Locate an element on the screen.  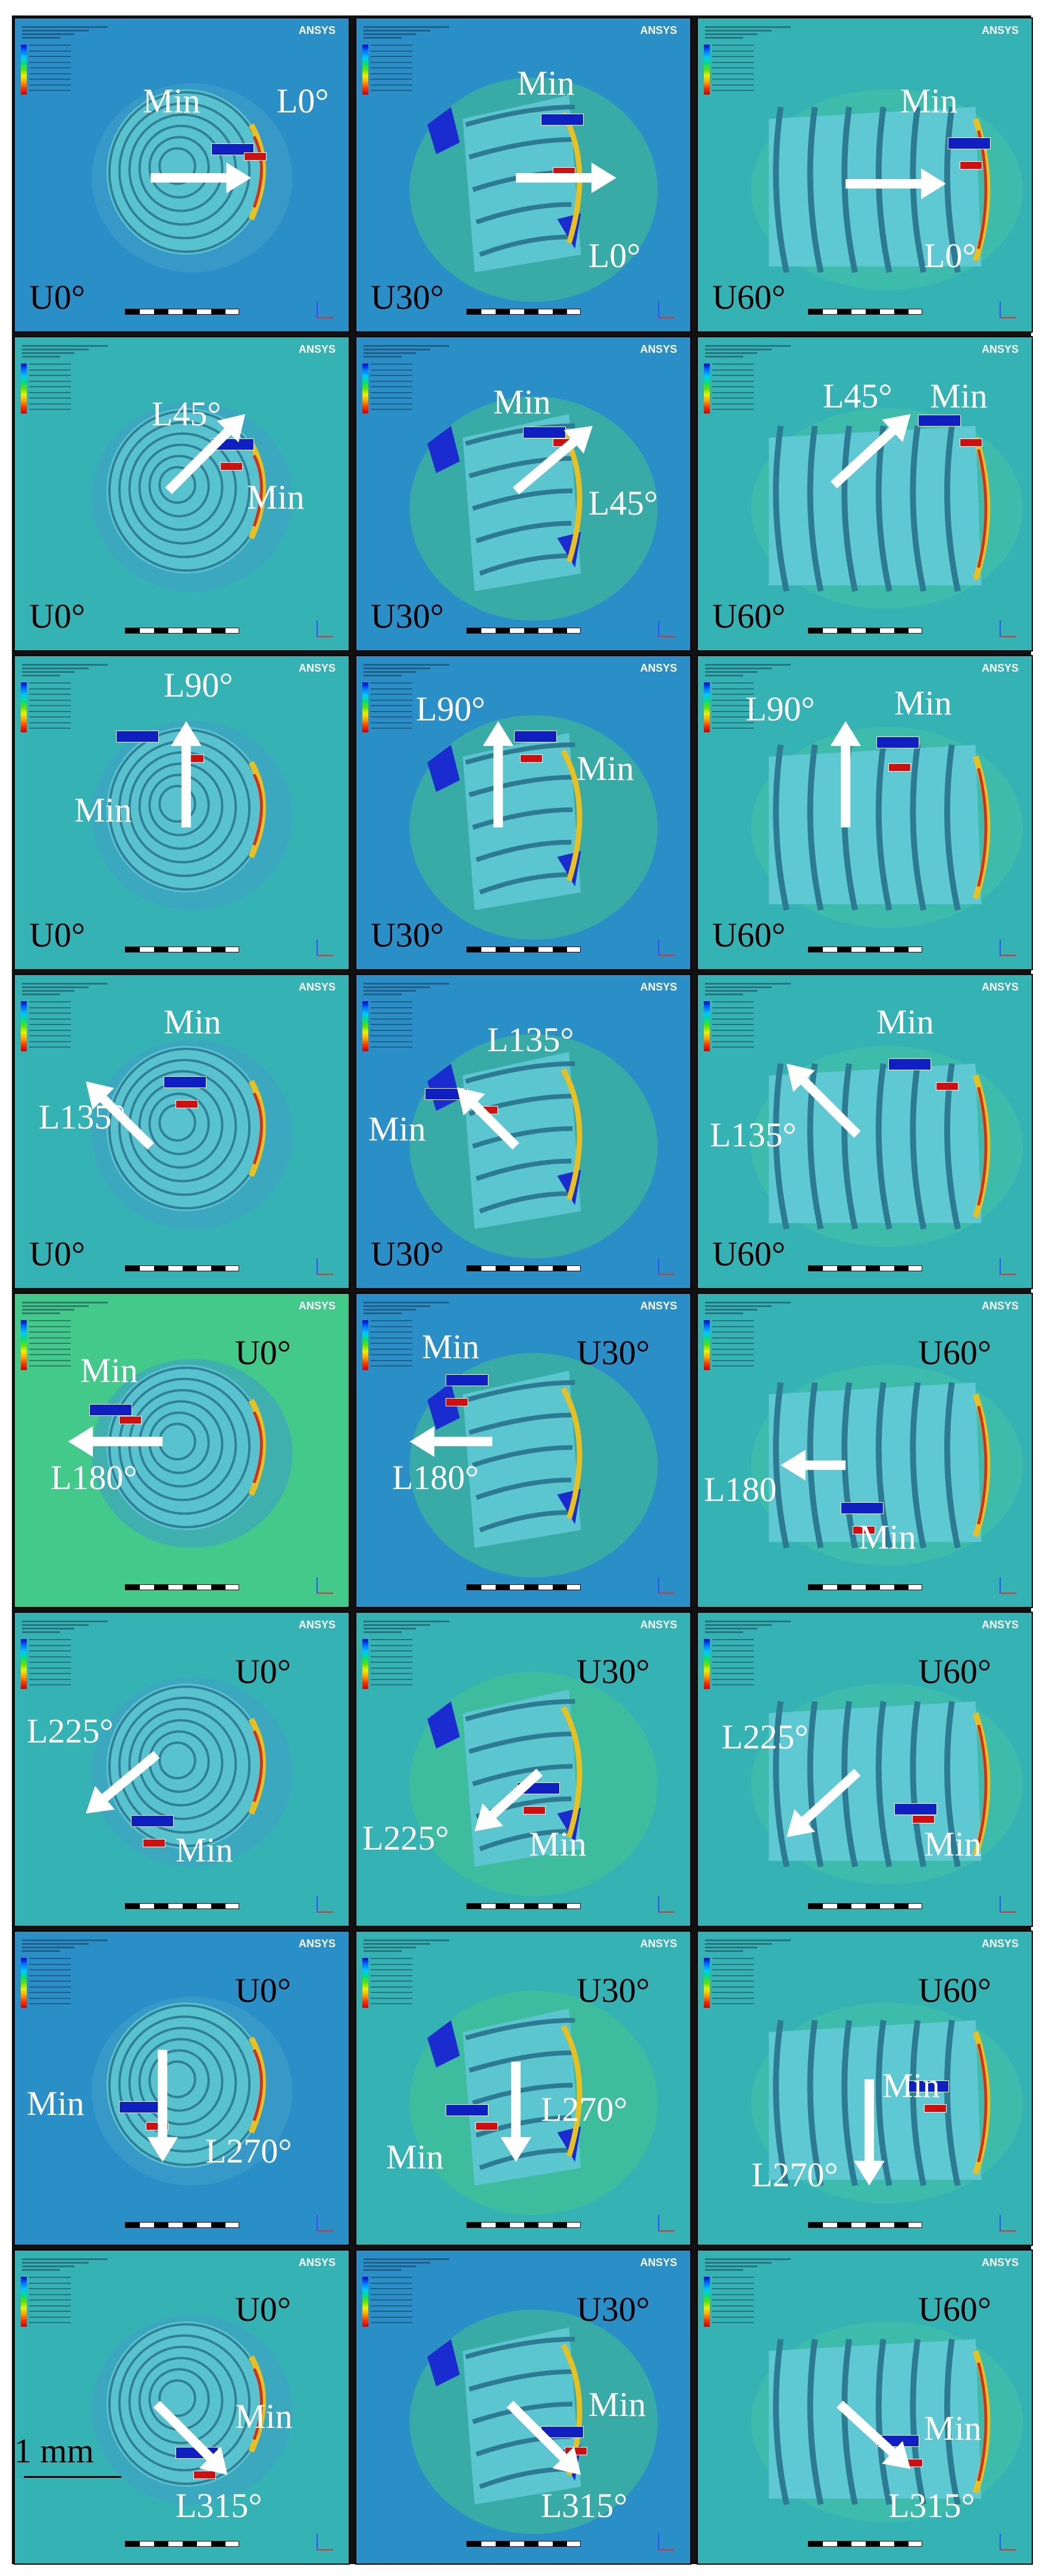
sim-panel: ANSYS U0° L45° Min is located at coordinates (182, 494).